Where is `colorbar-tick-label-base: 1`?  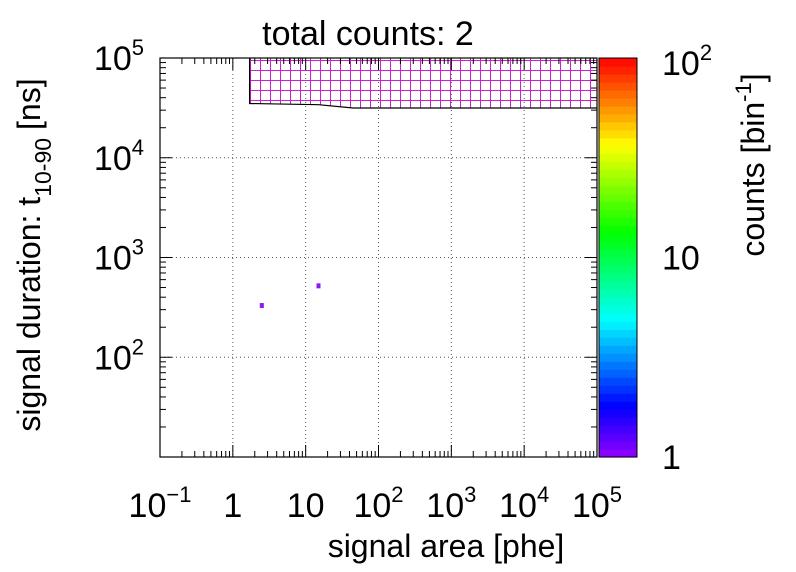 colorbar-tick-label-base: 1 is located at coordinates (671, 458).